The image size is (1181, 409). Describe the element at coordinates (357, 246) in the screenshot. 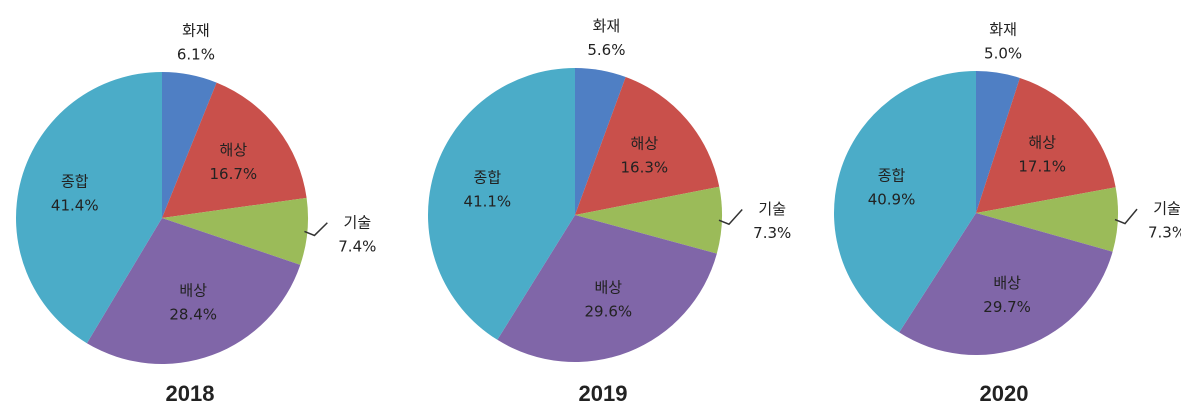

I see `slice-value: 7.4%` at that location.